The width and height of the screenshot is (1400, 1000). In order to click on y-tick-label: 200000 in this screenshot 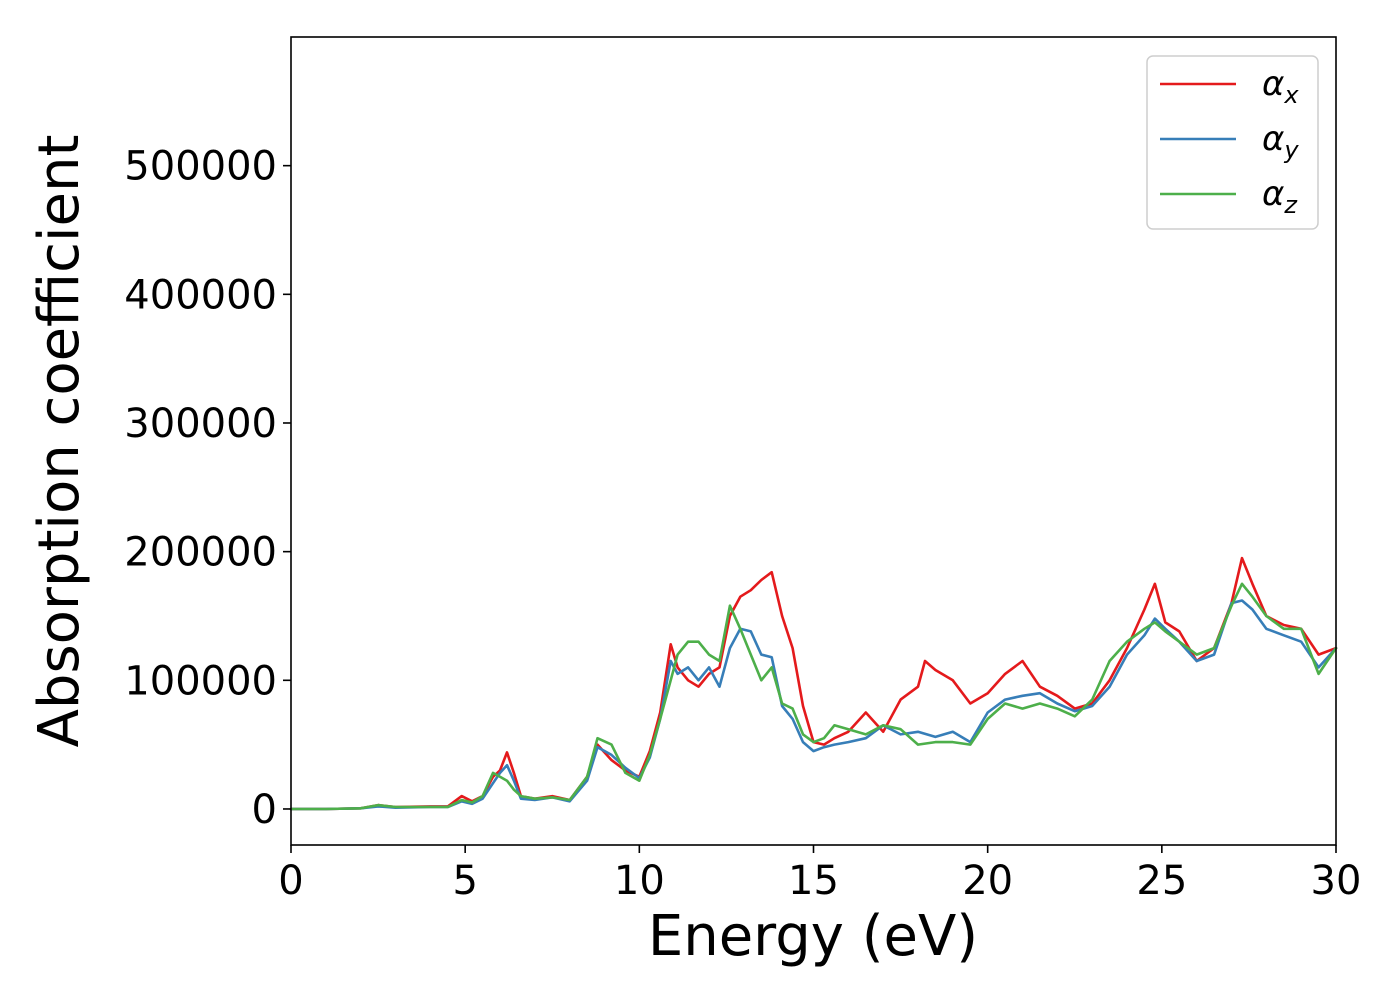, I will do `click(200, 553)`.